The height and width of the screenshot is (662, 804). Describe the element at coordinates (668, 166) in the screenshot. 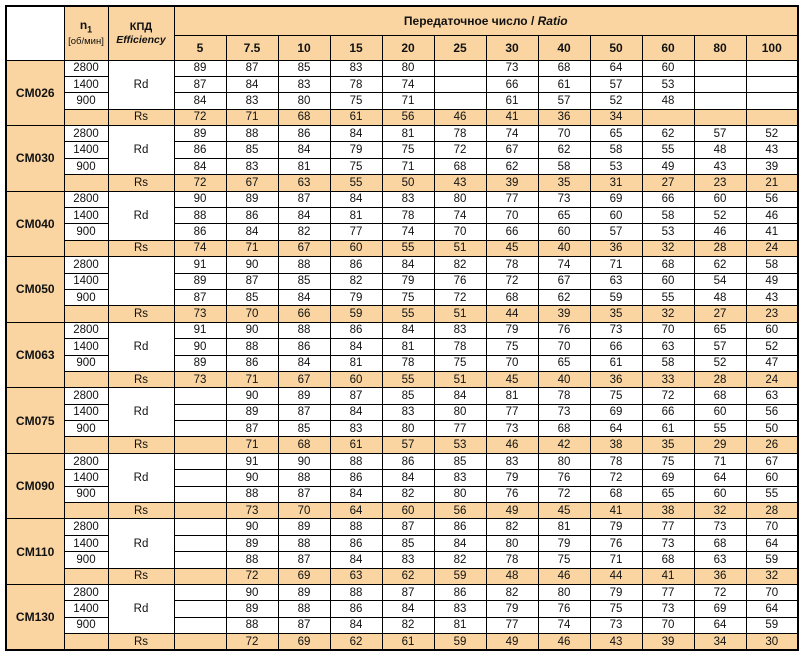

I see `efficiency-value: 49` at that location.